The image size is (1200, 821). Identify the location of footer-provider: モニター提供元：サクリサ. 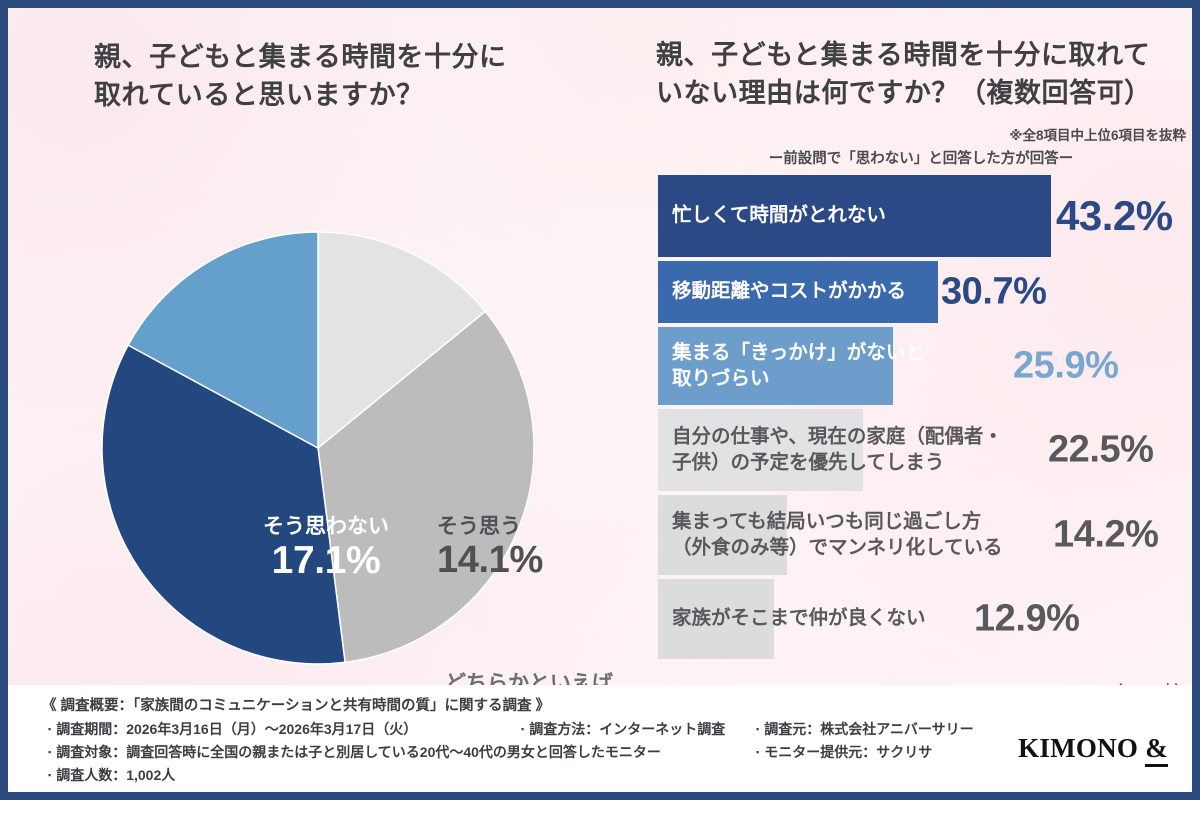
(844, 752).